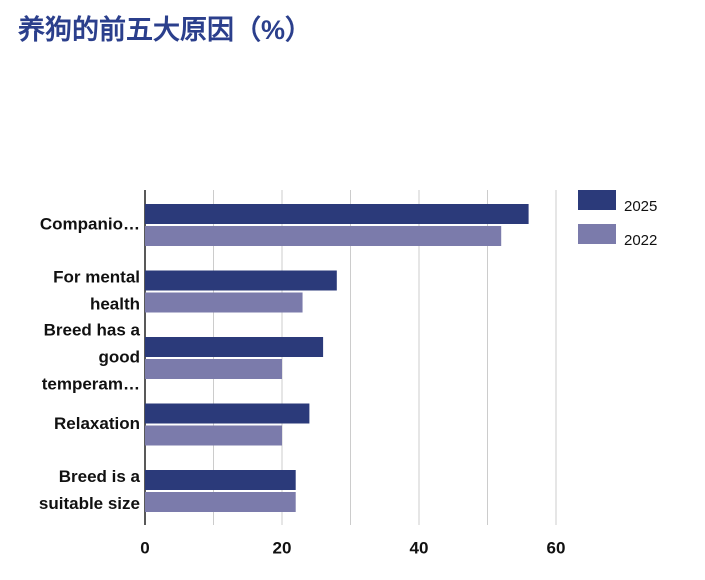  I want to click on y-tick-label: Breed is a, so click(100, 476).